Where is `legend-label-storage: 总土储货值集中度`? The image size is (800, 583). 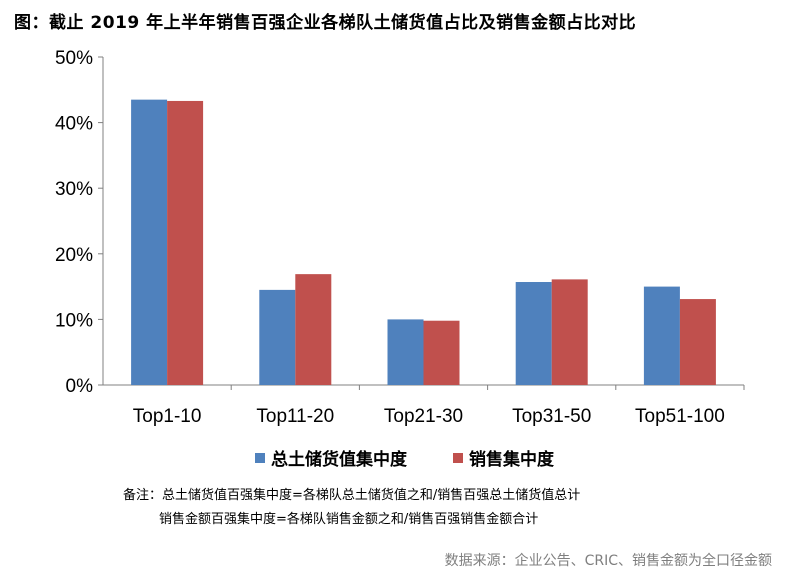
legend-label-storage: 总土储货值集中度 is located at coordinates (339, 460).